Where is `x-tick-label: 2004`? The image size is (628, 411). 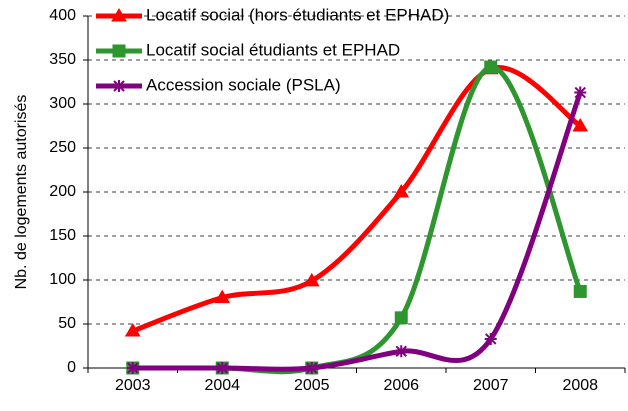
x-tick-label: 2004 is located at coordinates (222, 385).